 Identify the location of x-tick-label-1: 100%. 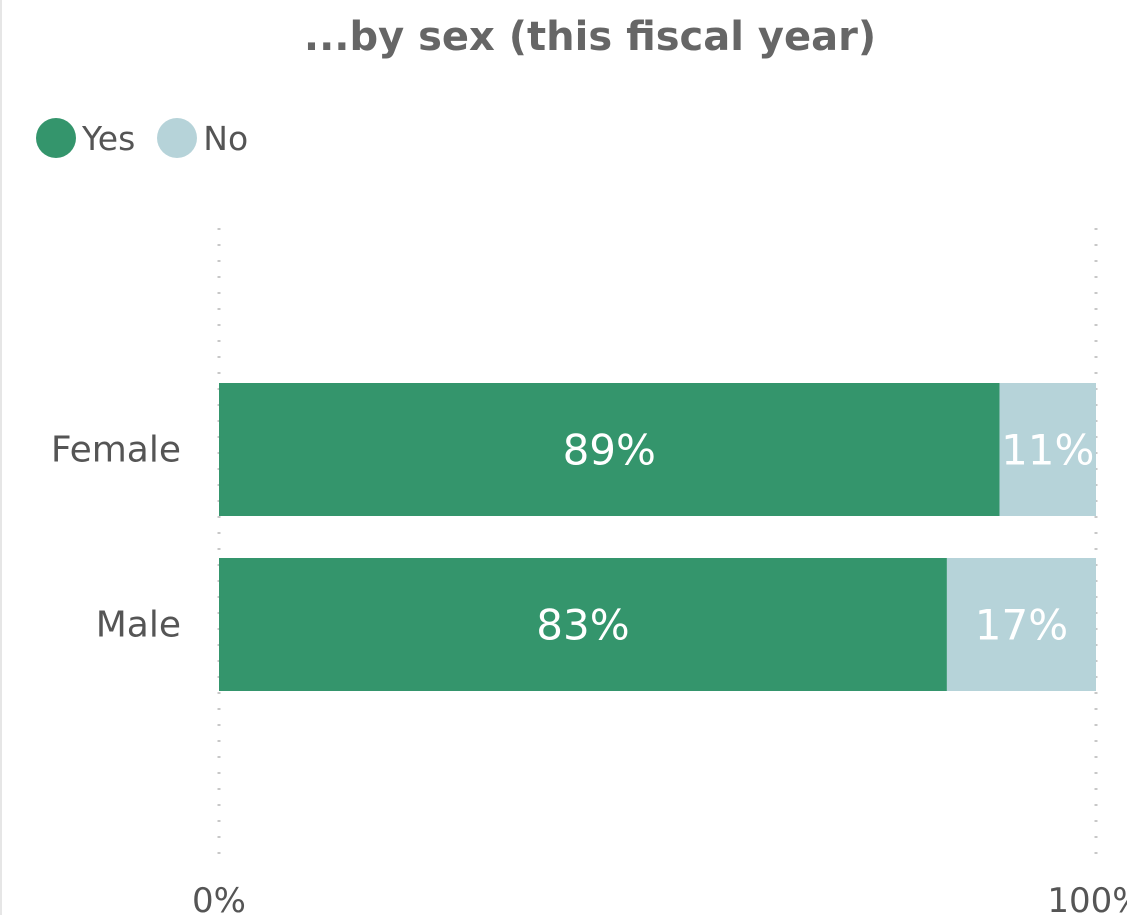
(1087, 898).